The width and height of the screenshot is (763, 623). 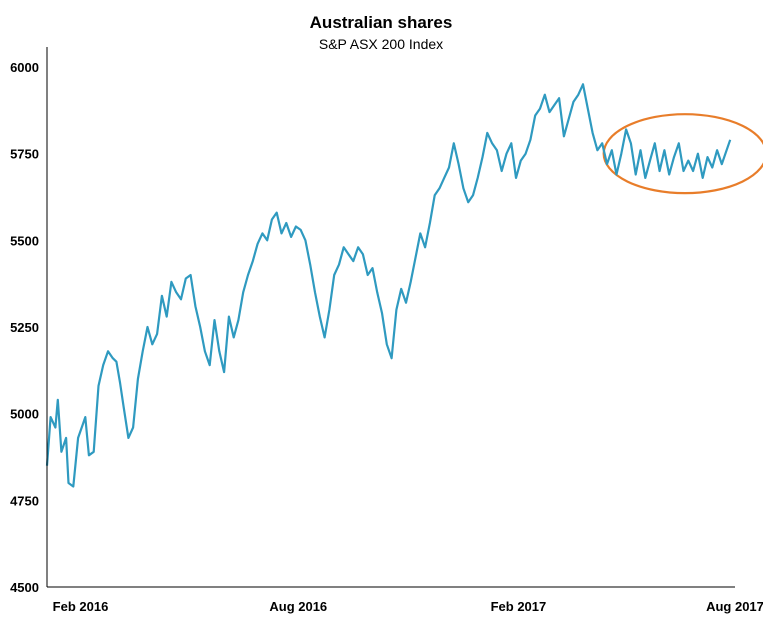 What do you see at coordinates (81, 606) in the screenshot?
I see `x-tick-label: Feb 2016` at bounding box center [81, 606].